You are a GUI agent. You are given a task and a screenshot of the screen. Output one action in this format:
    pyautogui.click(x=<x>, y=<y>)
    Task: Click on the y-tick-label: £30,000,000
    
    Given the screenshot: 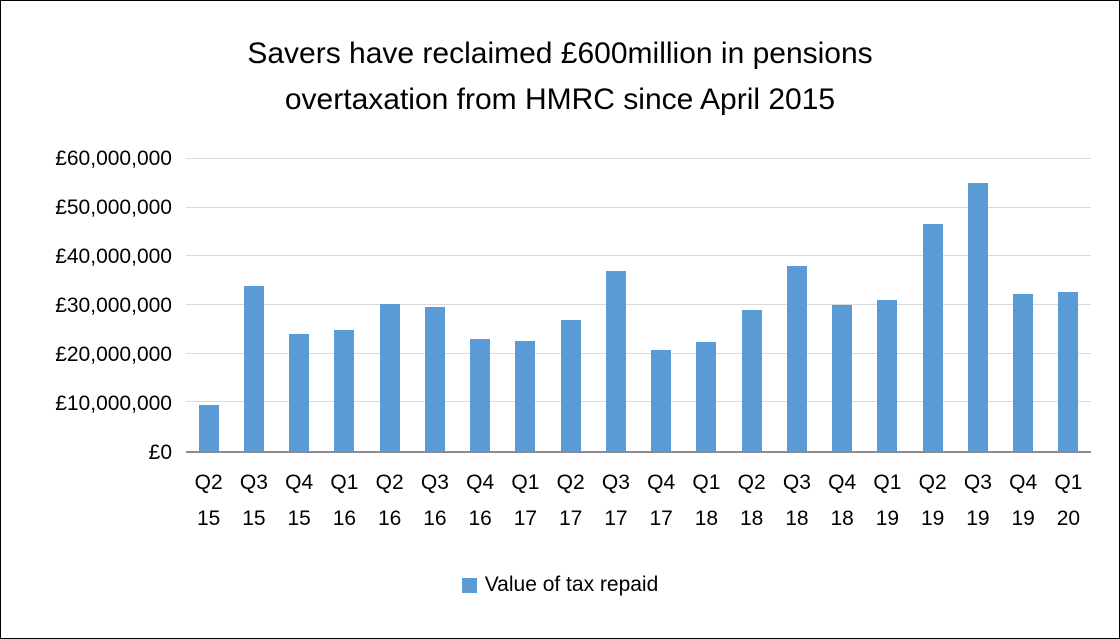 What is the action you would take?
    pyautogui.click(x=113, y=305)
    